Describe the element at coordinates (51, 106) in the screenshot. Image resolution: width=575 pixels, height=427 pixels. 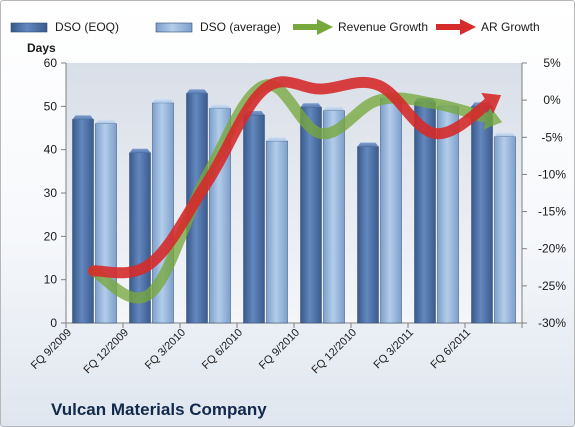
I see `y-tick-label: 50` at that location.